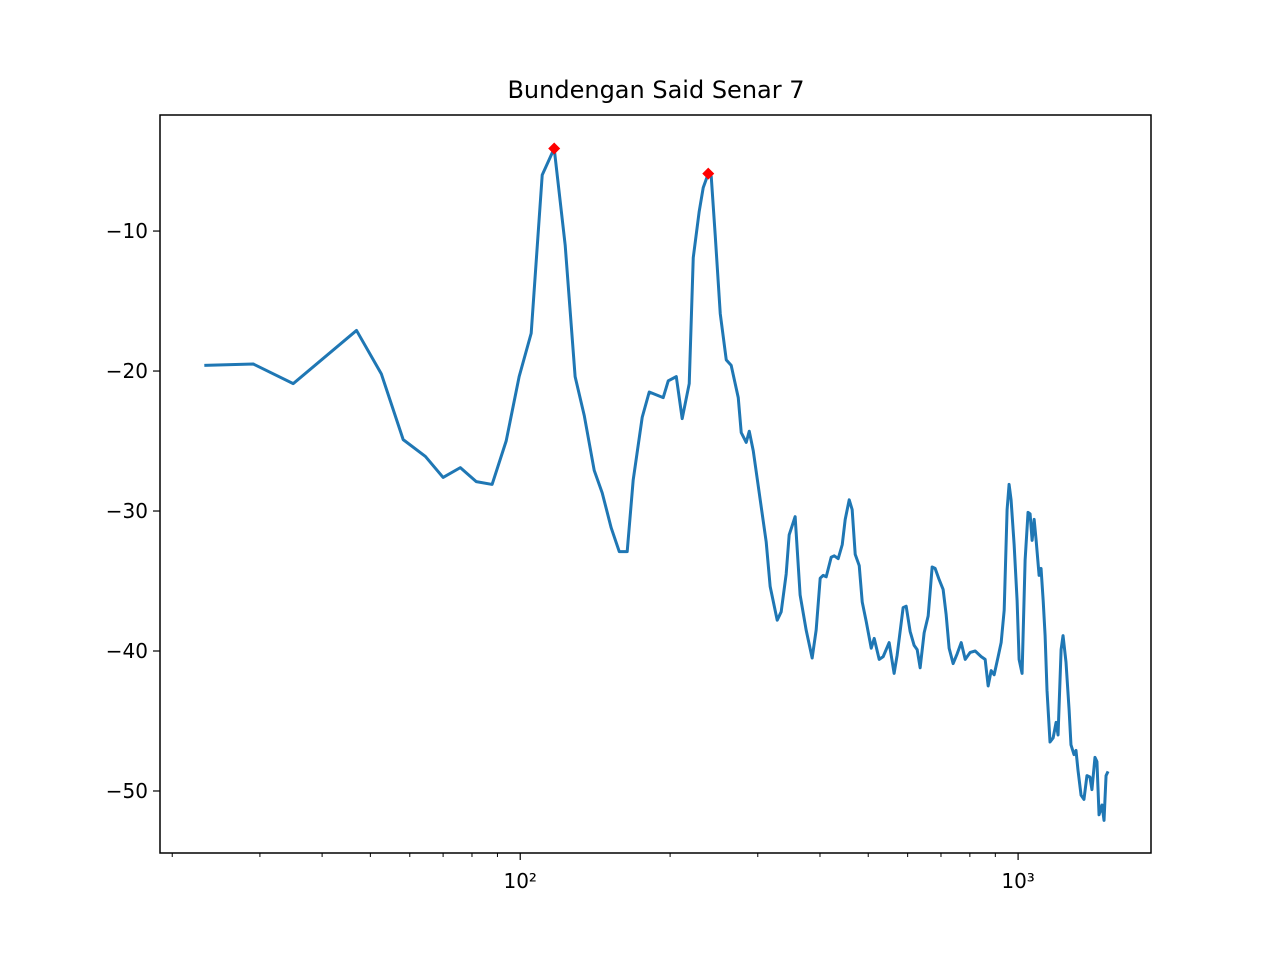  Describe the element at coordinates (127, 651) in the screenshot. I see `y-tick-label: −40` at that location.